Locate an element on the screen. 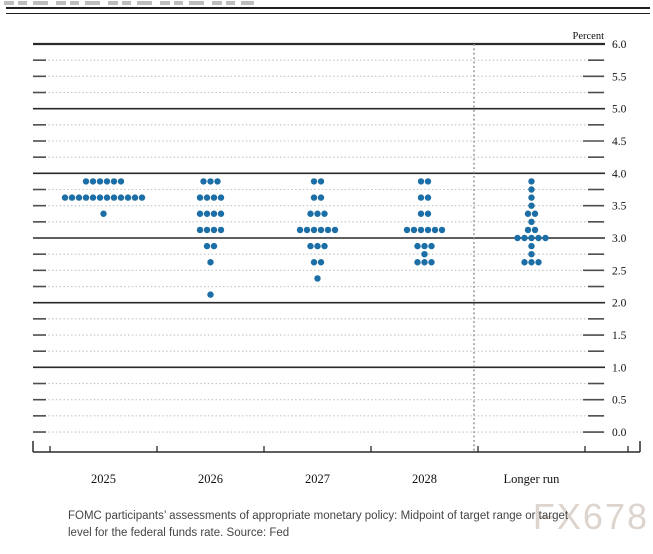 This screenshot has width=653, height=554. y-axis-label: 3.5 is located at coordinates (619, 207).